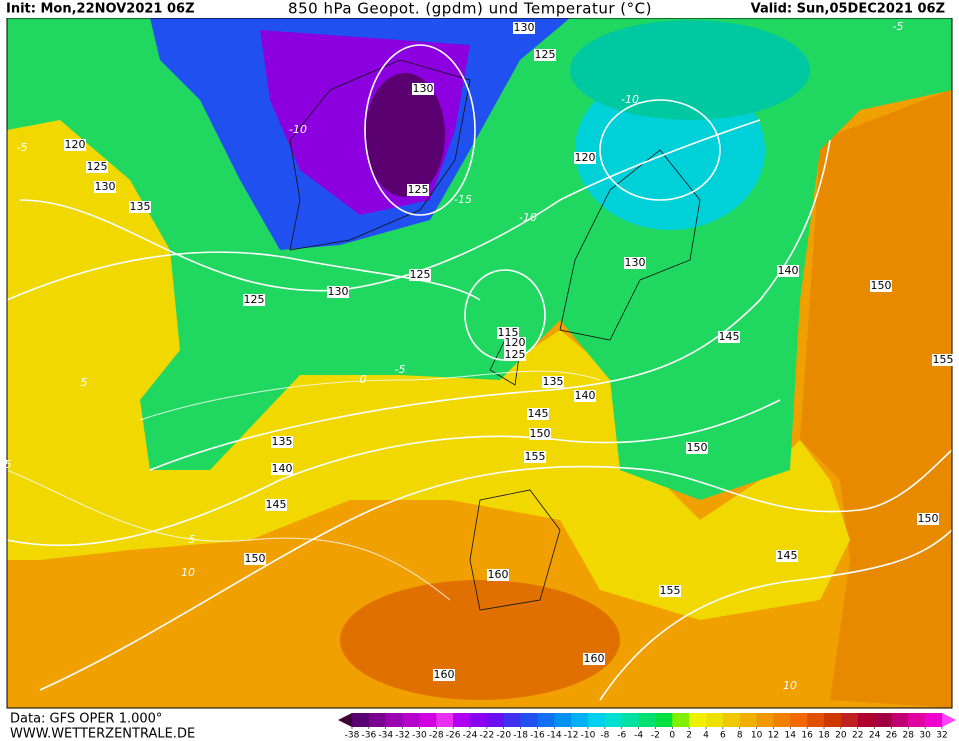 The image size is (959, 741). What do you see at coordinates (773, 736) in the screenshot?
I see `colorbar-tick-label: 12` at bounding box center [773, 736].